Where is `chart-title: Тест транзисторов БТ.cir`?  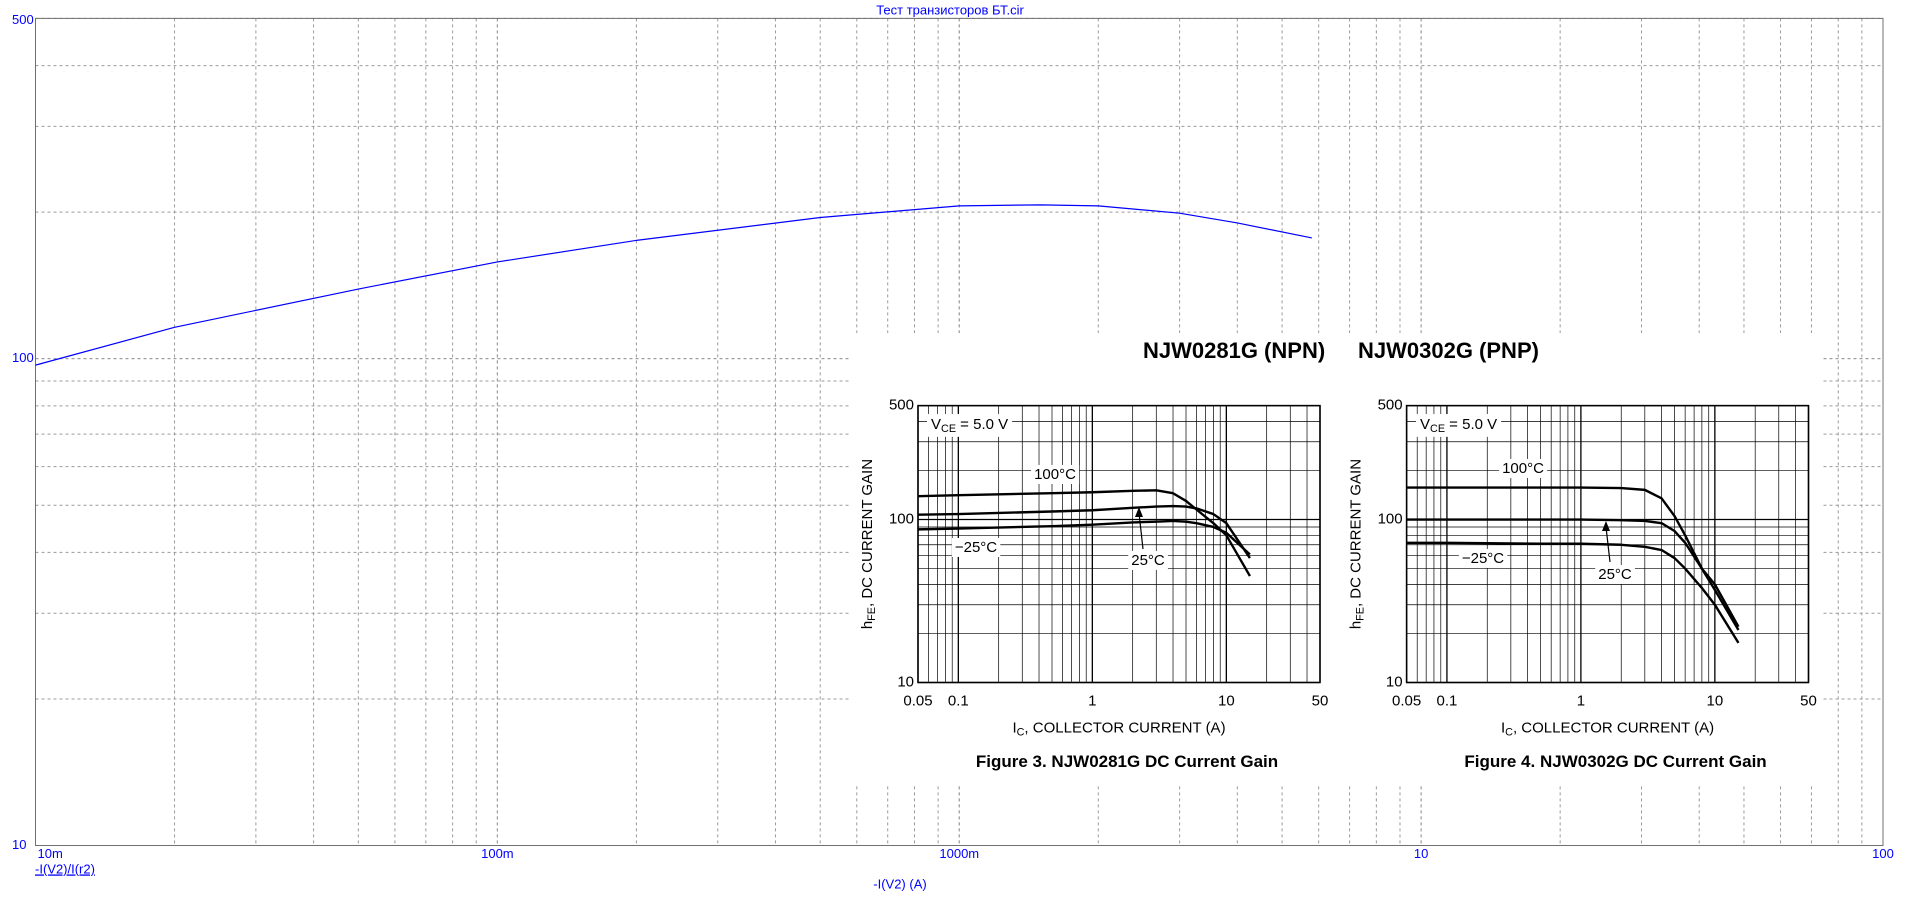
chart-title: Тест транзисторов БТ.cir is located at coordinates (950, 9).